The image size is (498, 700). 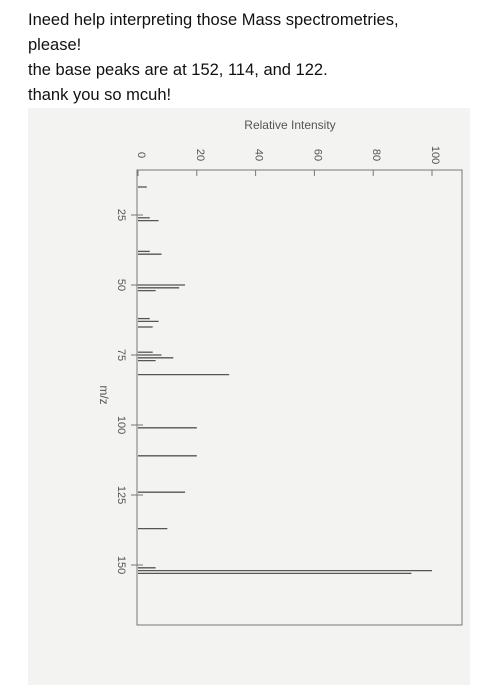 I want to click on x-tick-label: 125, so click(x=121, y=495).